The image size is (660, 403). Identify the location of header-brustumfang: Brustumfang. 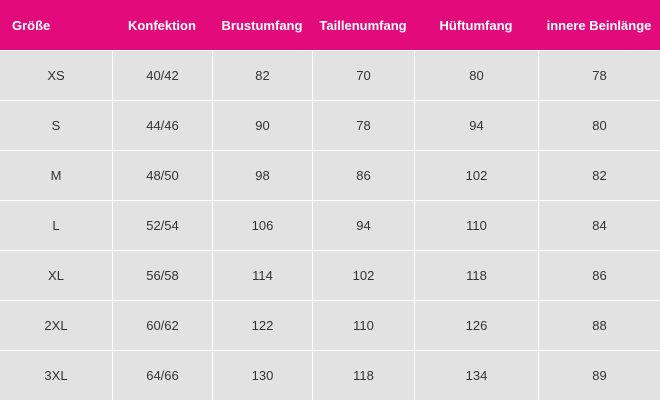
(262, 25).